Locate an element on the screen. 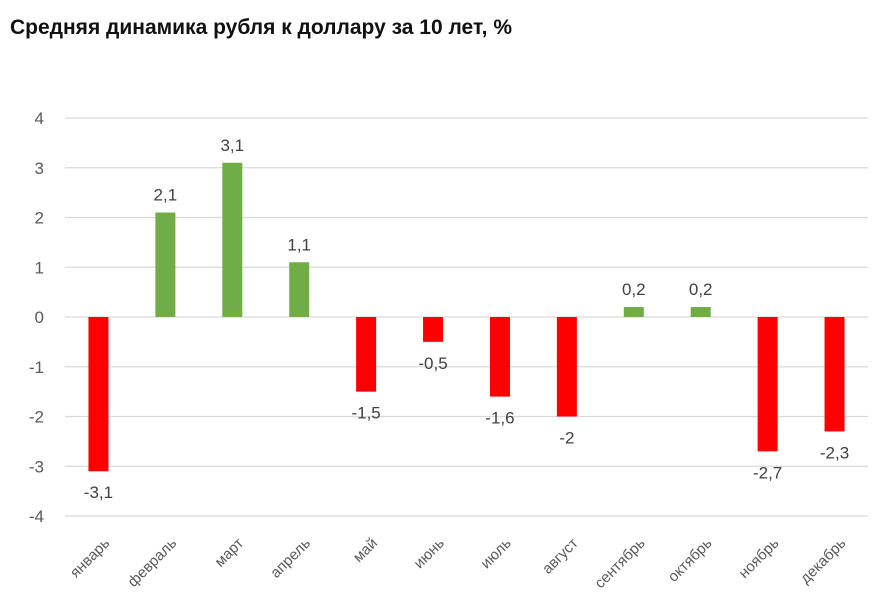  x-tick-label: декабрь is located at coordinates (823, 561).